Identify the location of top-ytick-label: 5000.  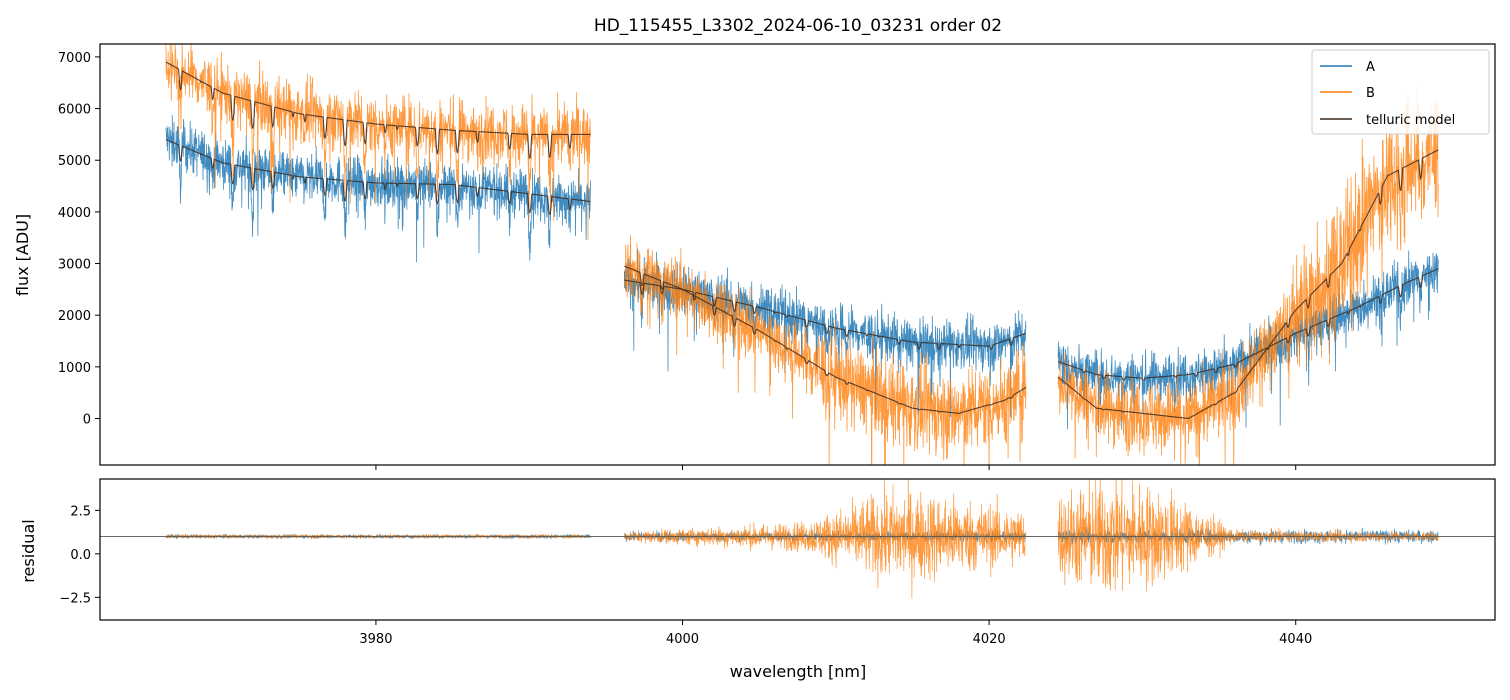
(74, 161).